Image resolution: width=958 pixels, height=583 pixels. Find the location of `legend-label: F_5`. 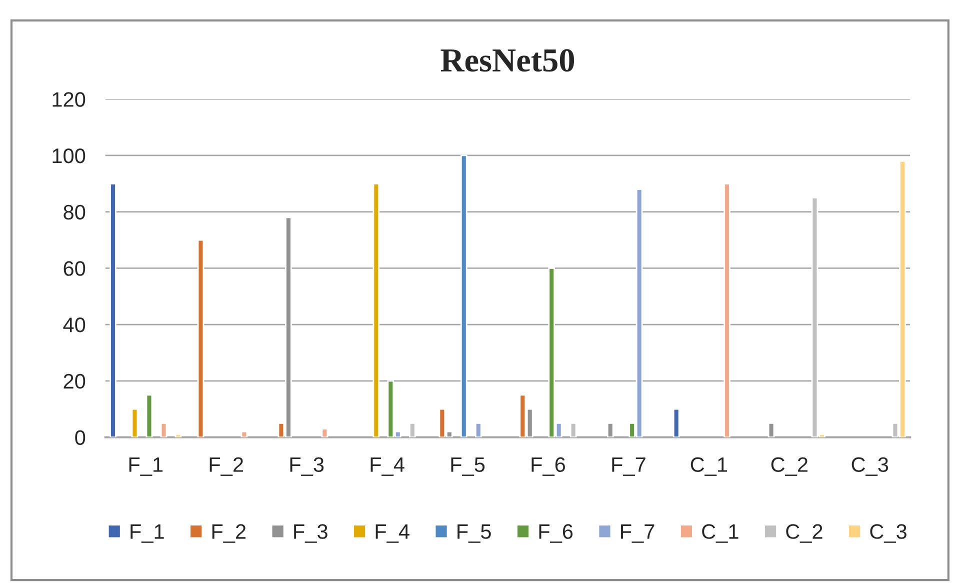

legend-label: F_5 is located at coordinates (474, 533).